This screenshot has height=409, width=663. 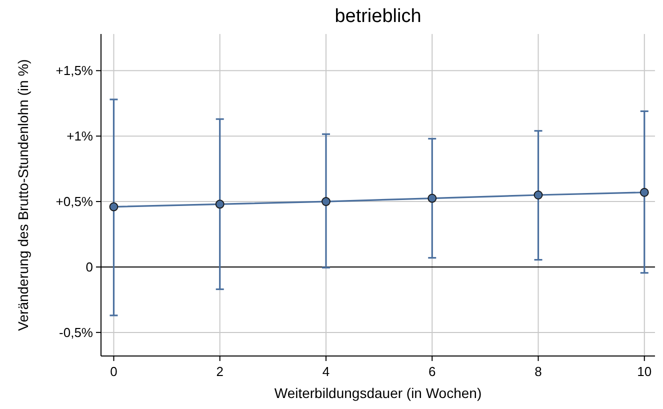 I want to click on x-tick-label: 2, so click(x=220, y=371).